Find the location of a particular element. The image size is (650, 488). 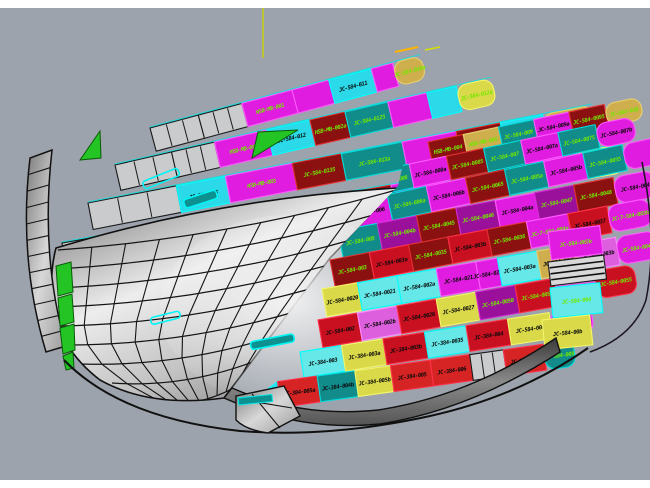

ladder-strip is located at coordinates (577, 270).